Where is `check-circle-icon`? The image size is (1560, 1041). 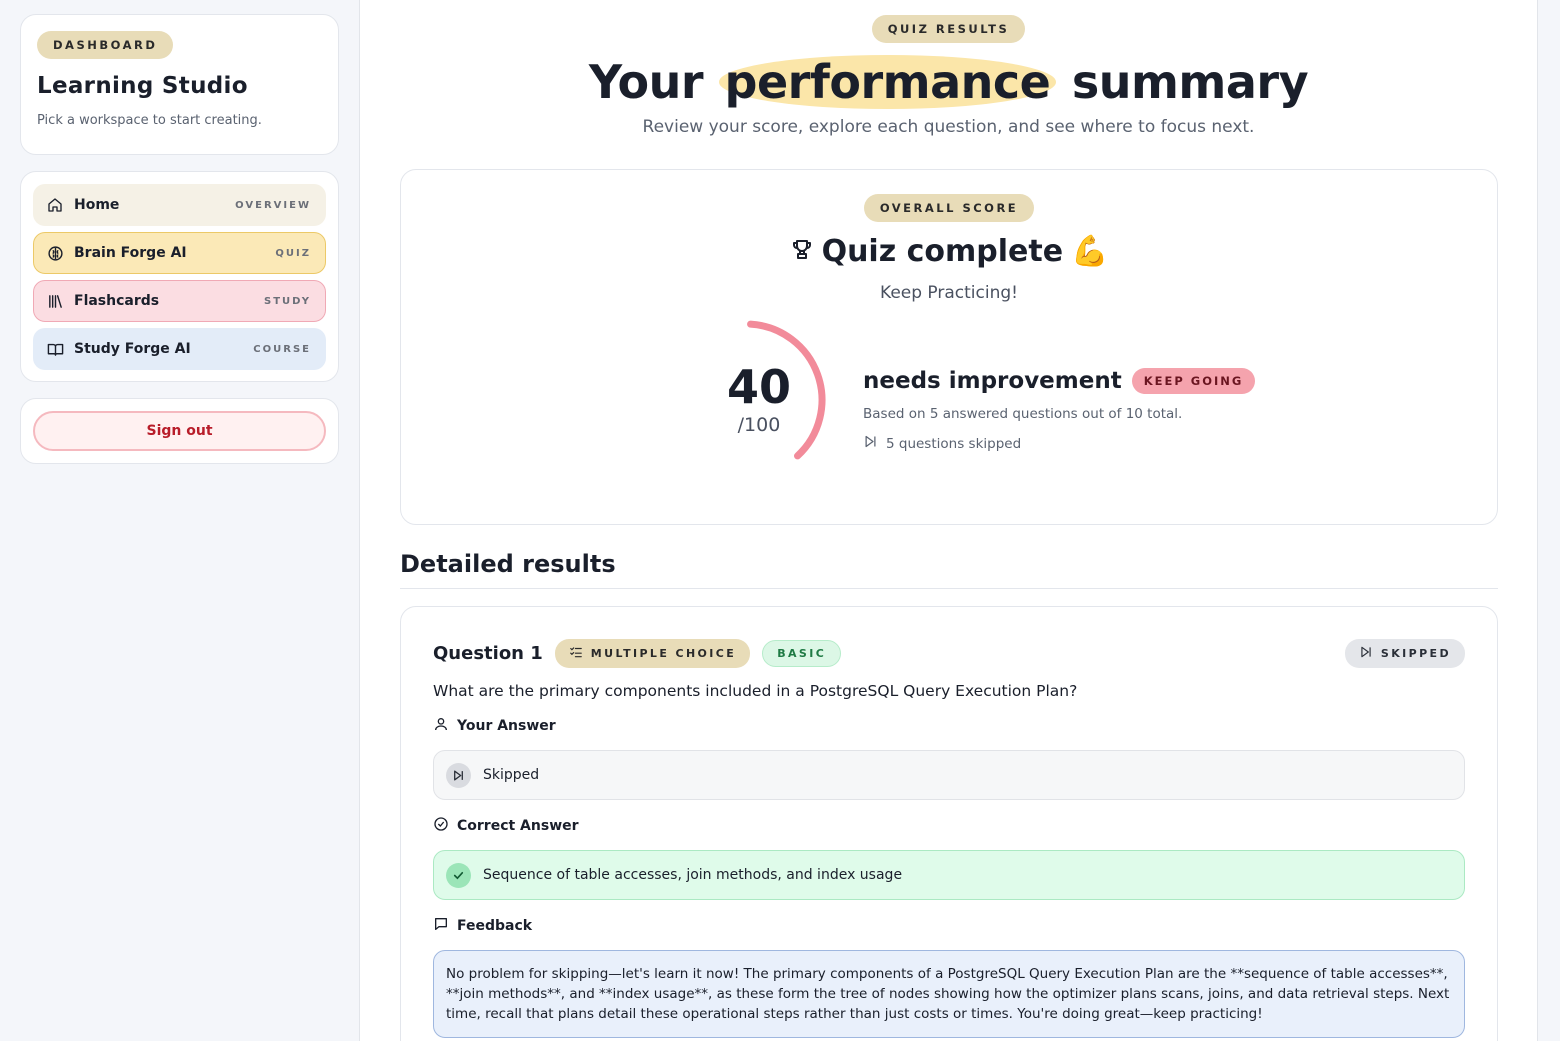
check-circle-icon is located at coordinates (441, 826).